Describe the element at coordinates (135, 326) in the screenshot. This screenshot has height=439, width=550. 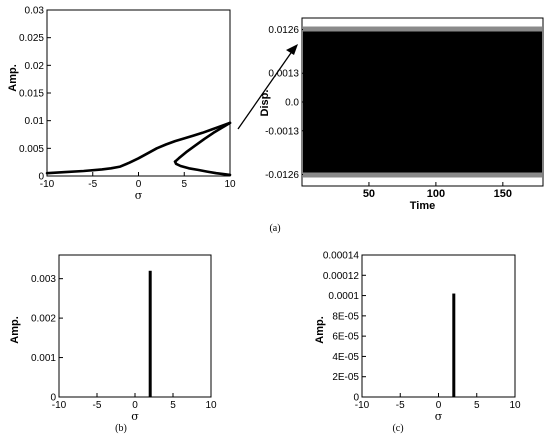
I see `b-plot-frame` at that location.